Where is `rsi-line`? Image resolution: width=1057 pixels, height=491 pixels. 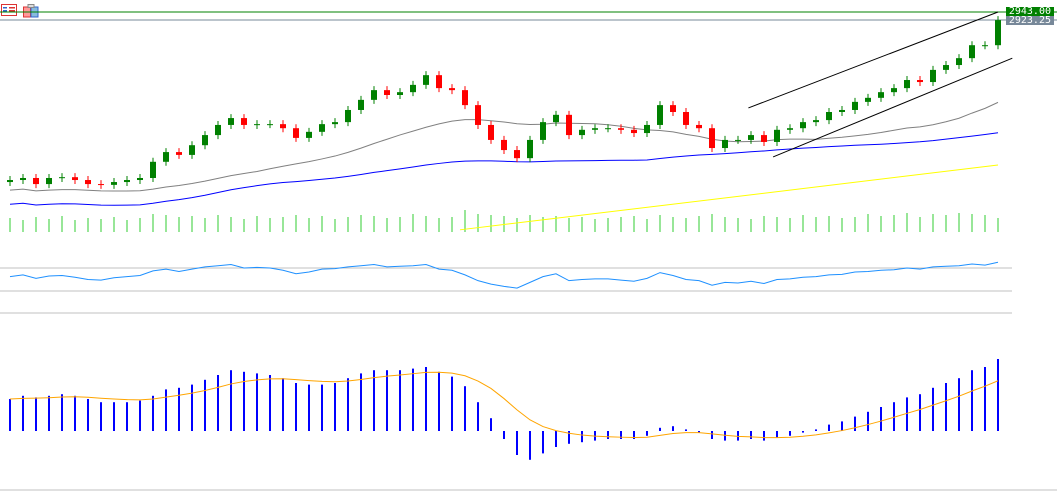 rsi-line is located at coordinates (504, 275).